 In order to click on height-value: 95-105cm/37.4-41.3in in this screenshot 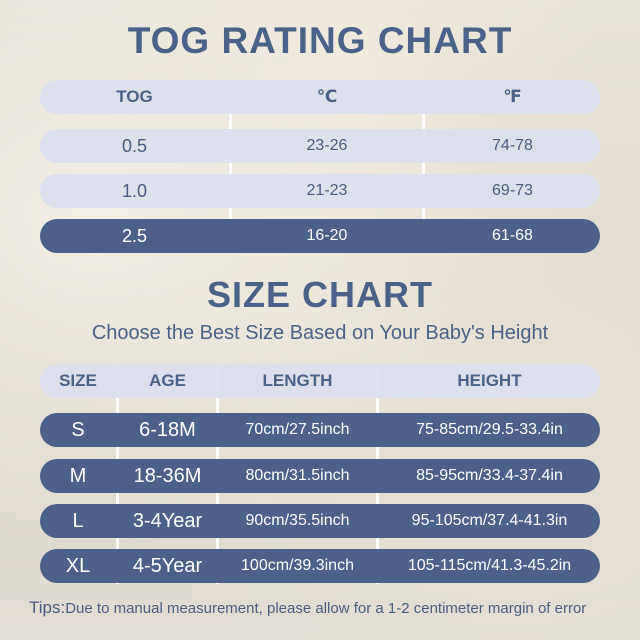, I will do `click(489, 520)`.